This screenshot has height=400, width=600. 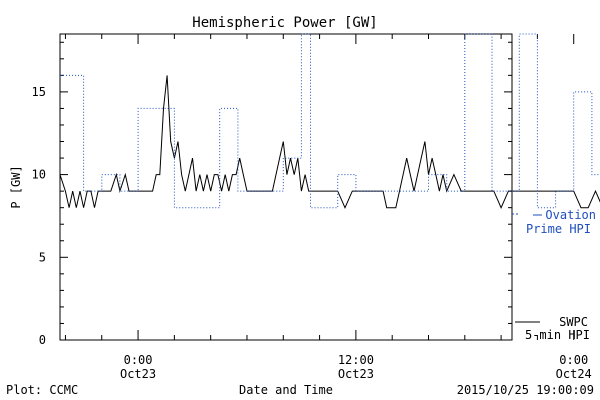 What do you see at coordinates (16, 186) in the screenshot?
I see `y-axis-label: P [GW]` at bounding box center [16, 186].